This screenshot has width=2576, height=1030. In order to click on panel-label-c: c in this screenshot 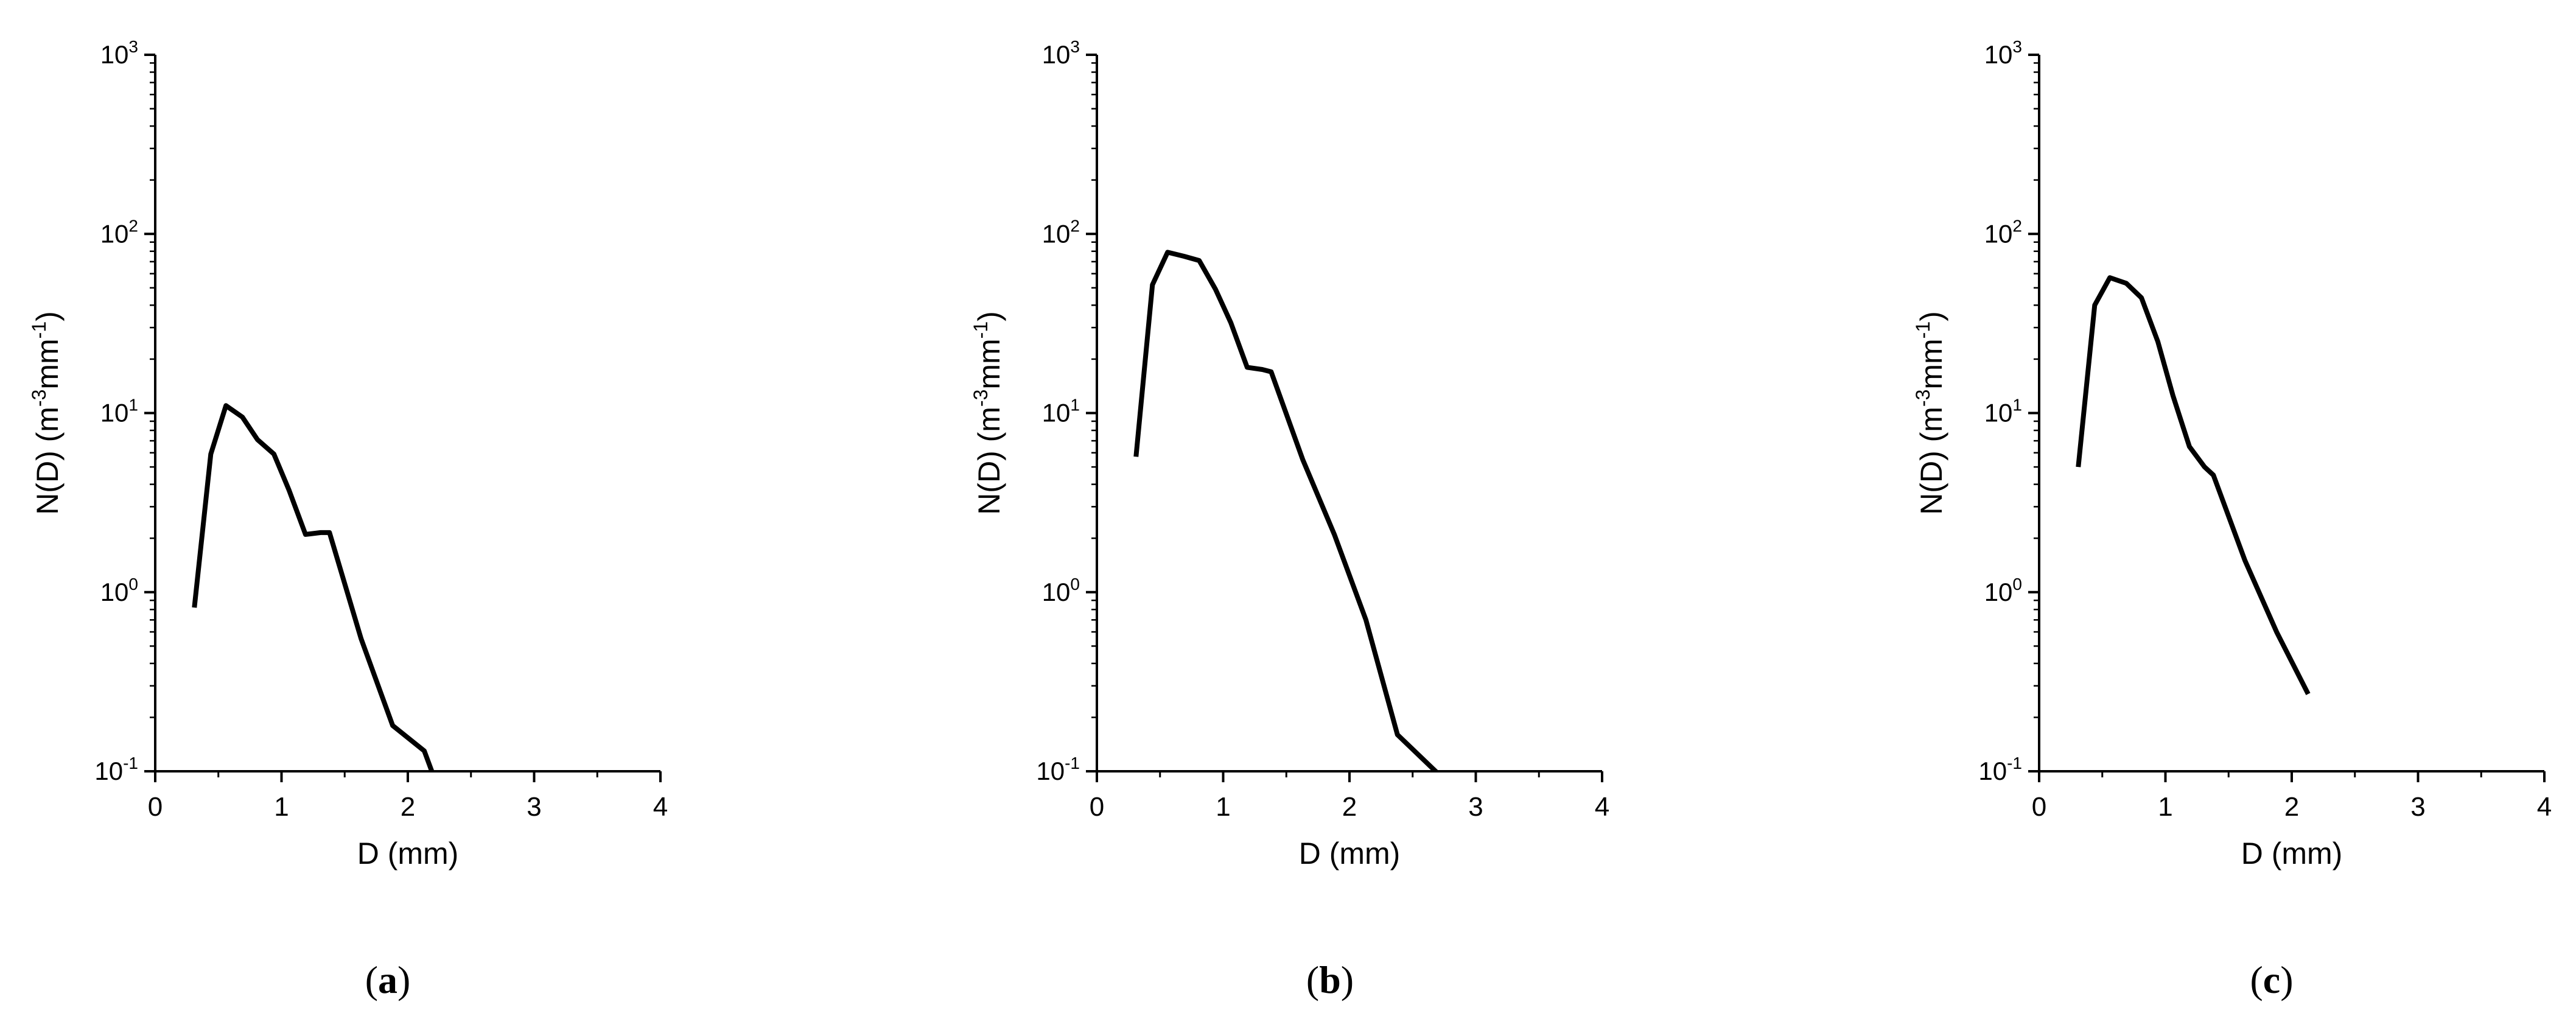, I will do `click(2272, 980)`.